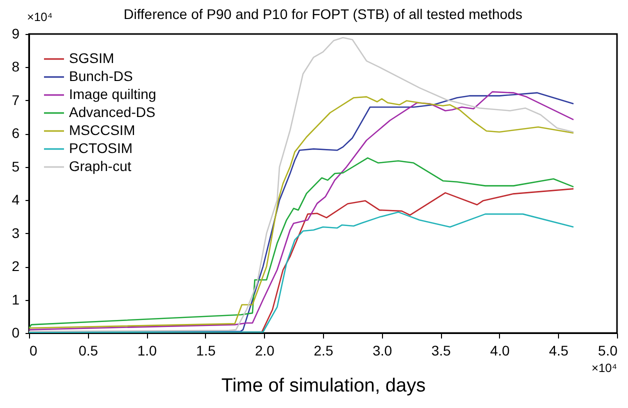 The height and width of the screenshot is (408, 628). Describe the element at coordinates (324, 350) in the screenshot. I see `x-tick-label: 2.5` at that location.